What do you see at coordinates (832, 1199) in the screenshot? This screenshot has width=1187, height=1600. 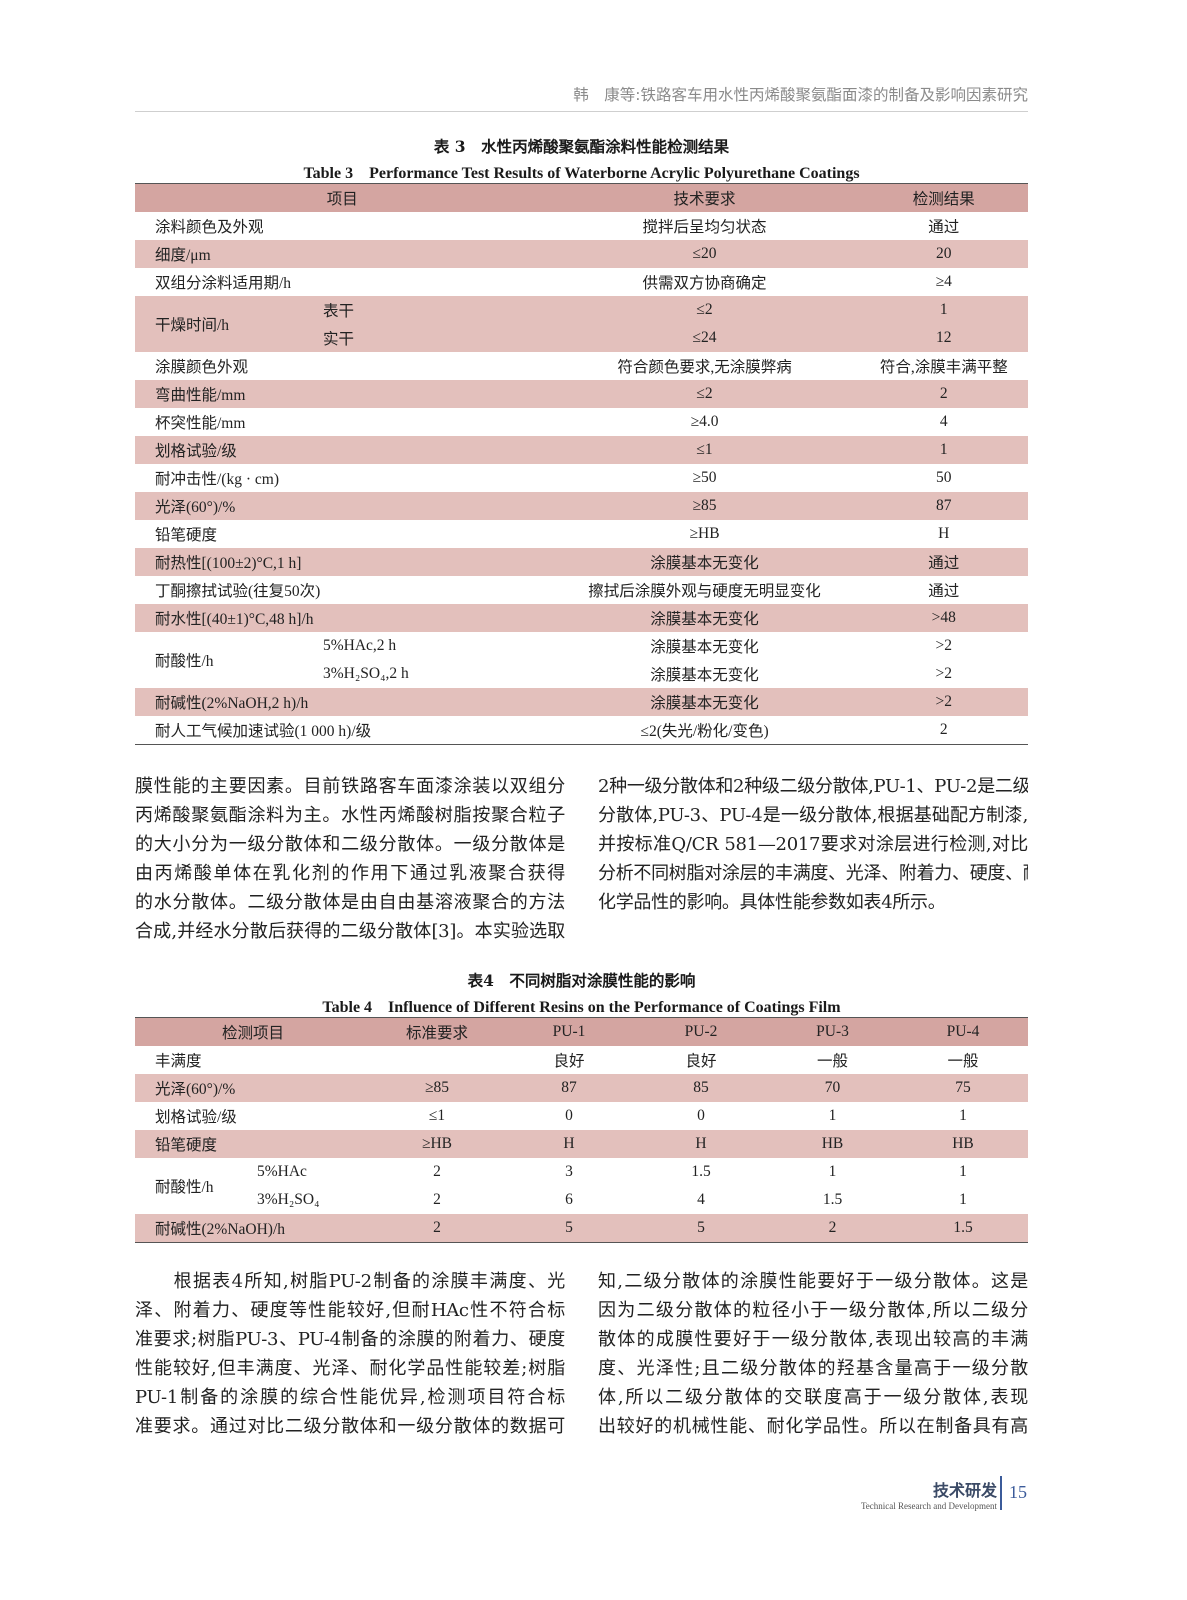 I see `value-cell: 1.5` at bounding box center [832, 1199].